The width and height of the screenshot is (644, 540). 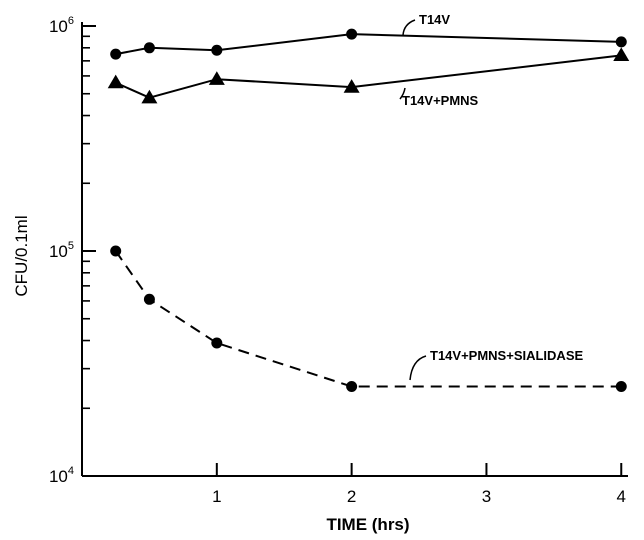 I want to click on y-tick-label: 10⁶, so click(x=61, y=25).